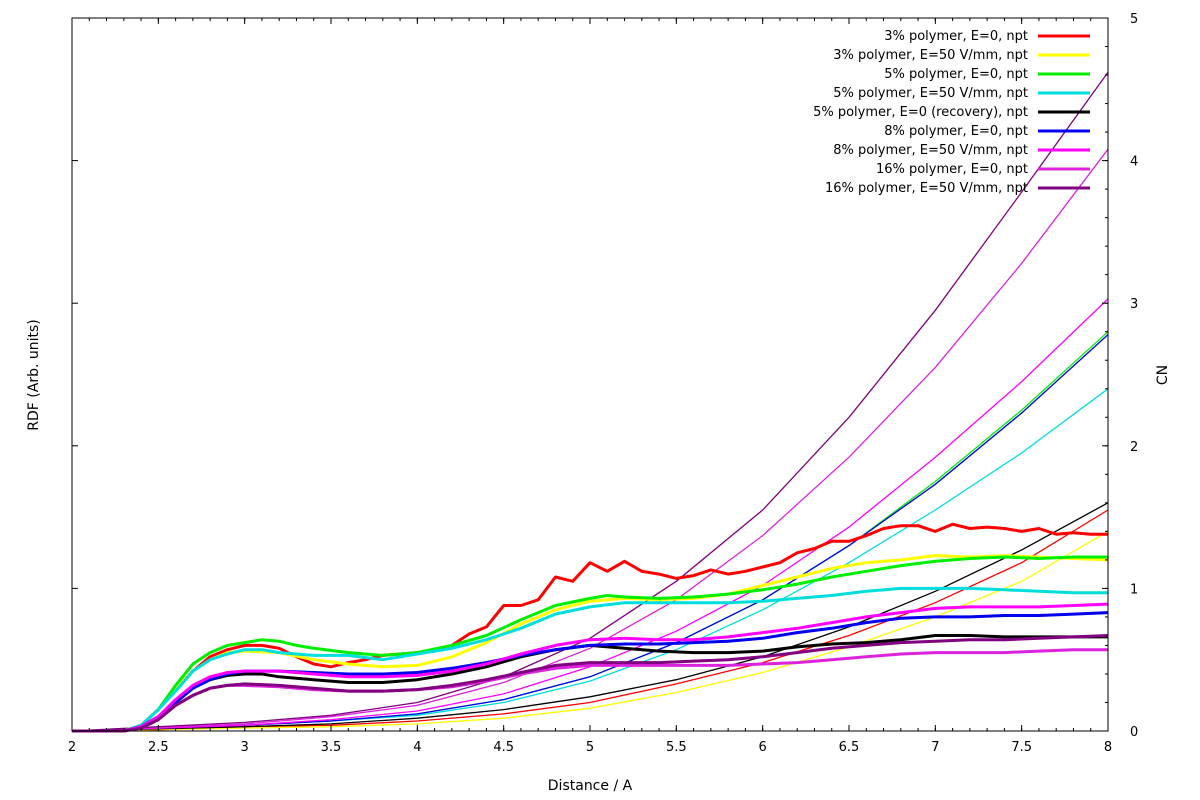  Describe the element at coordinates (676, 747) in the screenshot. I see `x-tick-label: 5.5` at that location.